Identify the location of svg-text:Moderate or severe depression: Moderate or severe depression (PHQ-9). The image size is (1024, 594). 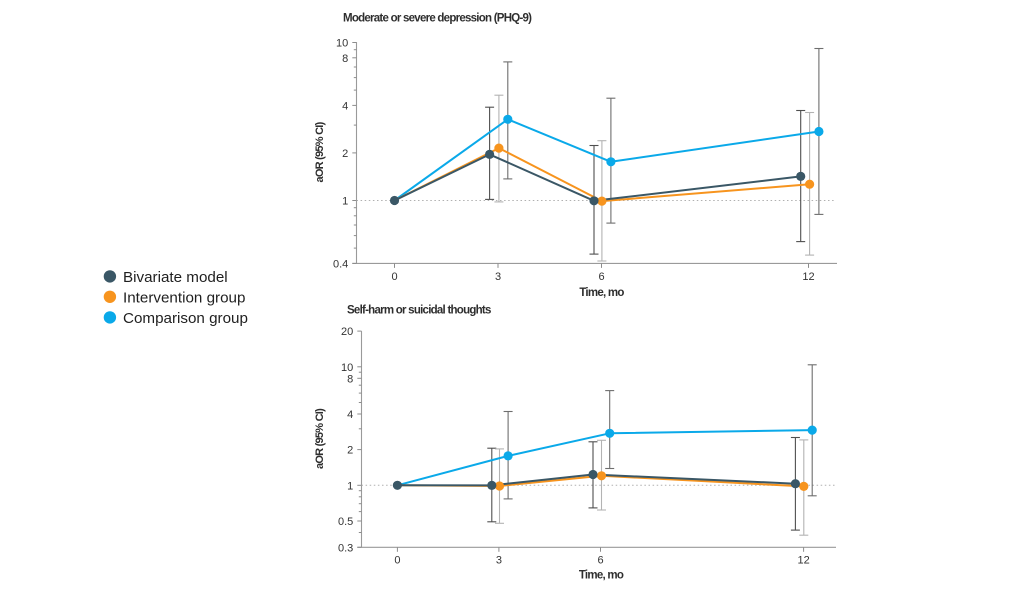
(437, 19).